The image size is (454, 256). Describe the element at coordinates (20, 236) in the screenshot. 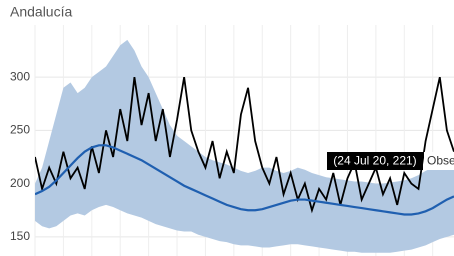

I see `y-tick-label: 150` at that location.